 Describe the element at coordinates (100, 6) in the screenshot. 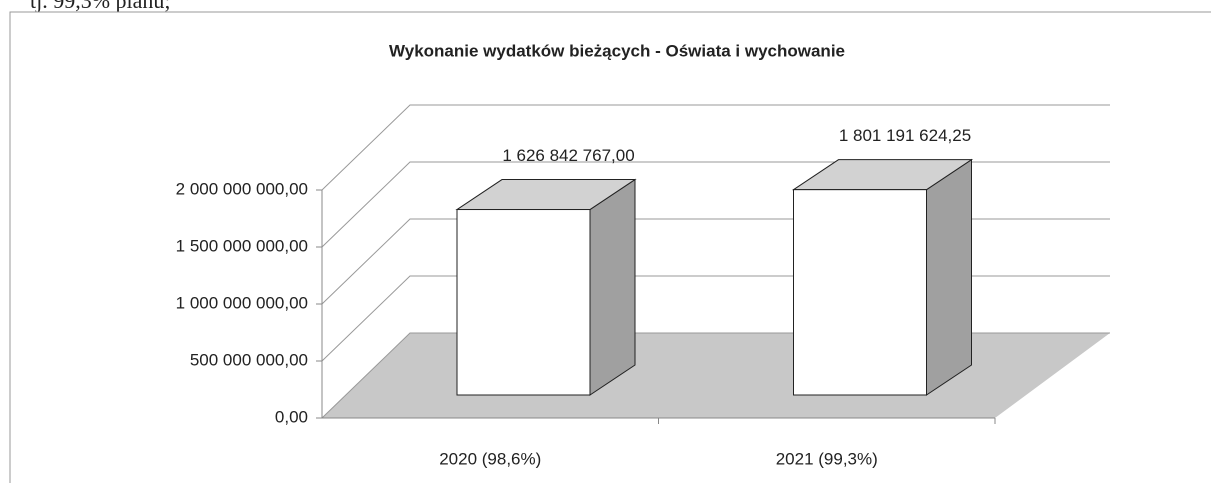

I see `text-above: tj. 99,3% planu;` at that location.